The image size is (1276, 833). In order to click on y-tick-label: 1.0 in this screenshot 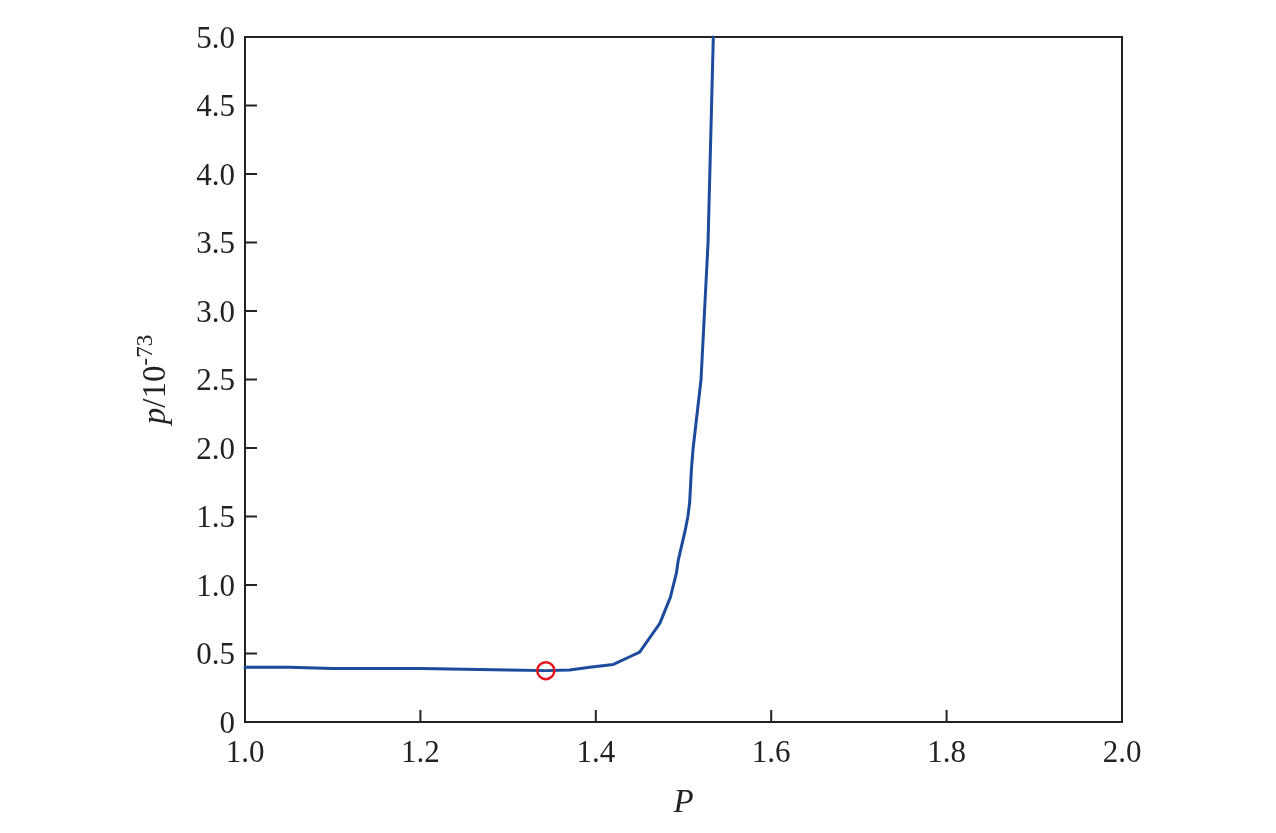, I will do `click(215, 585)`.